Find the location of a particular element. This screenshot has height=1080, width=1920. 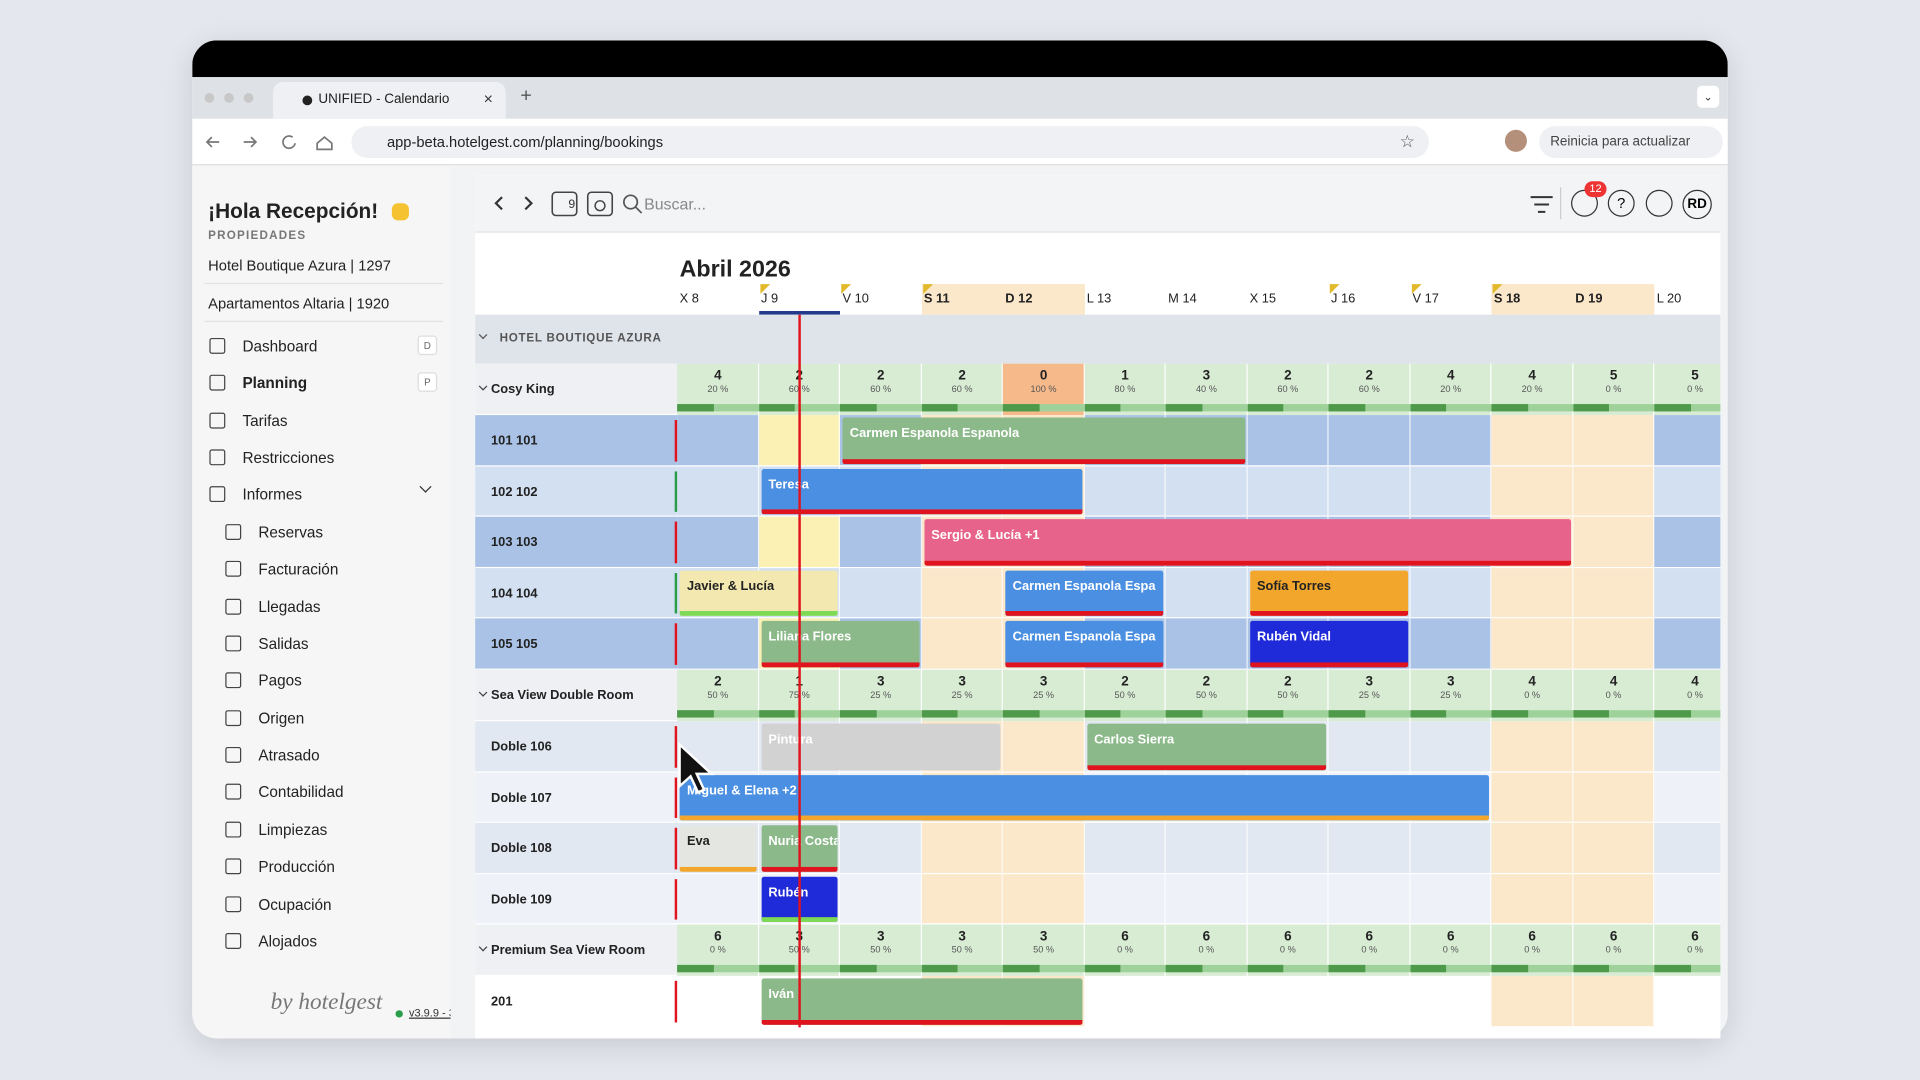

day-label: D 19 is located at coordinates (1589, 299).